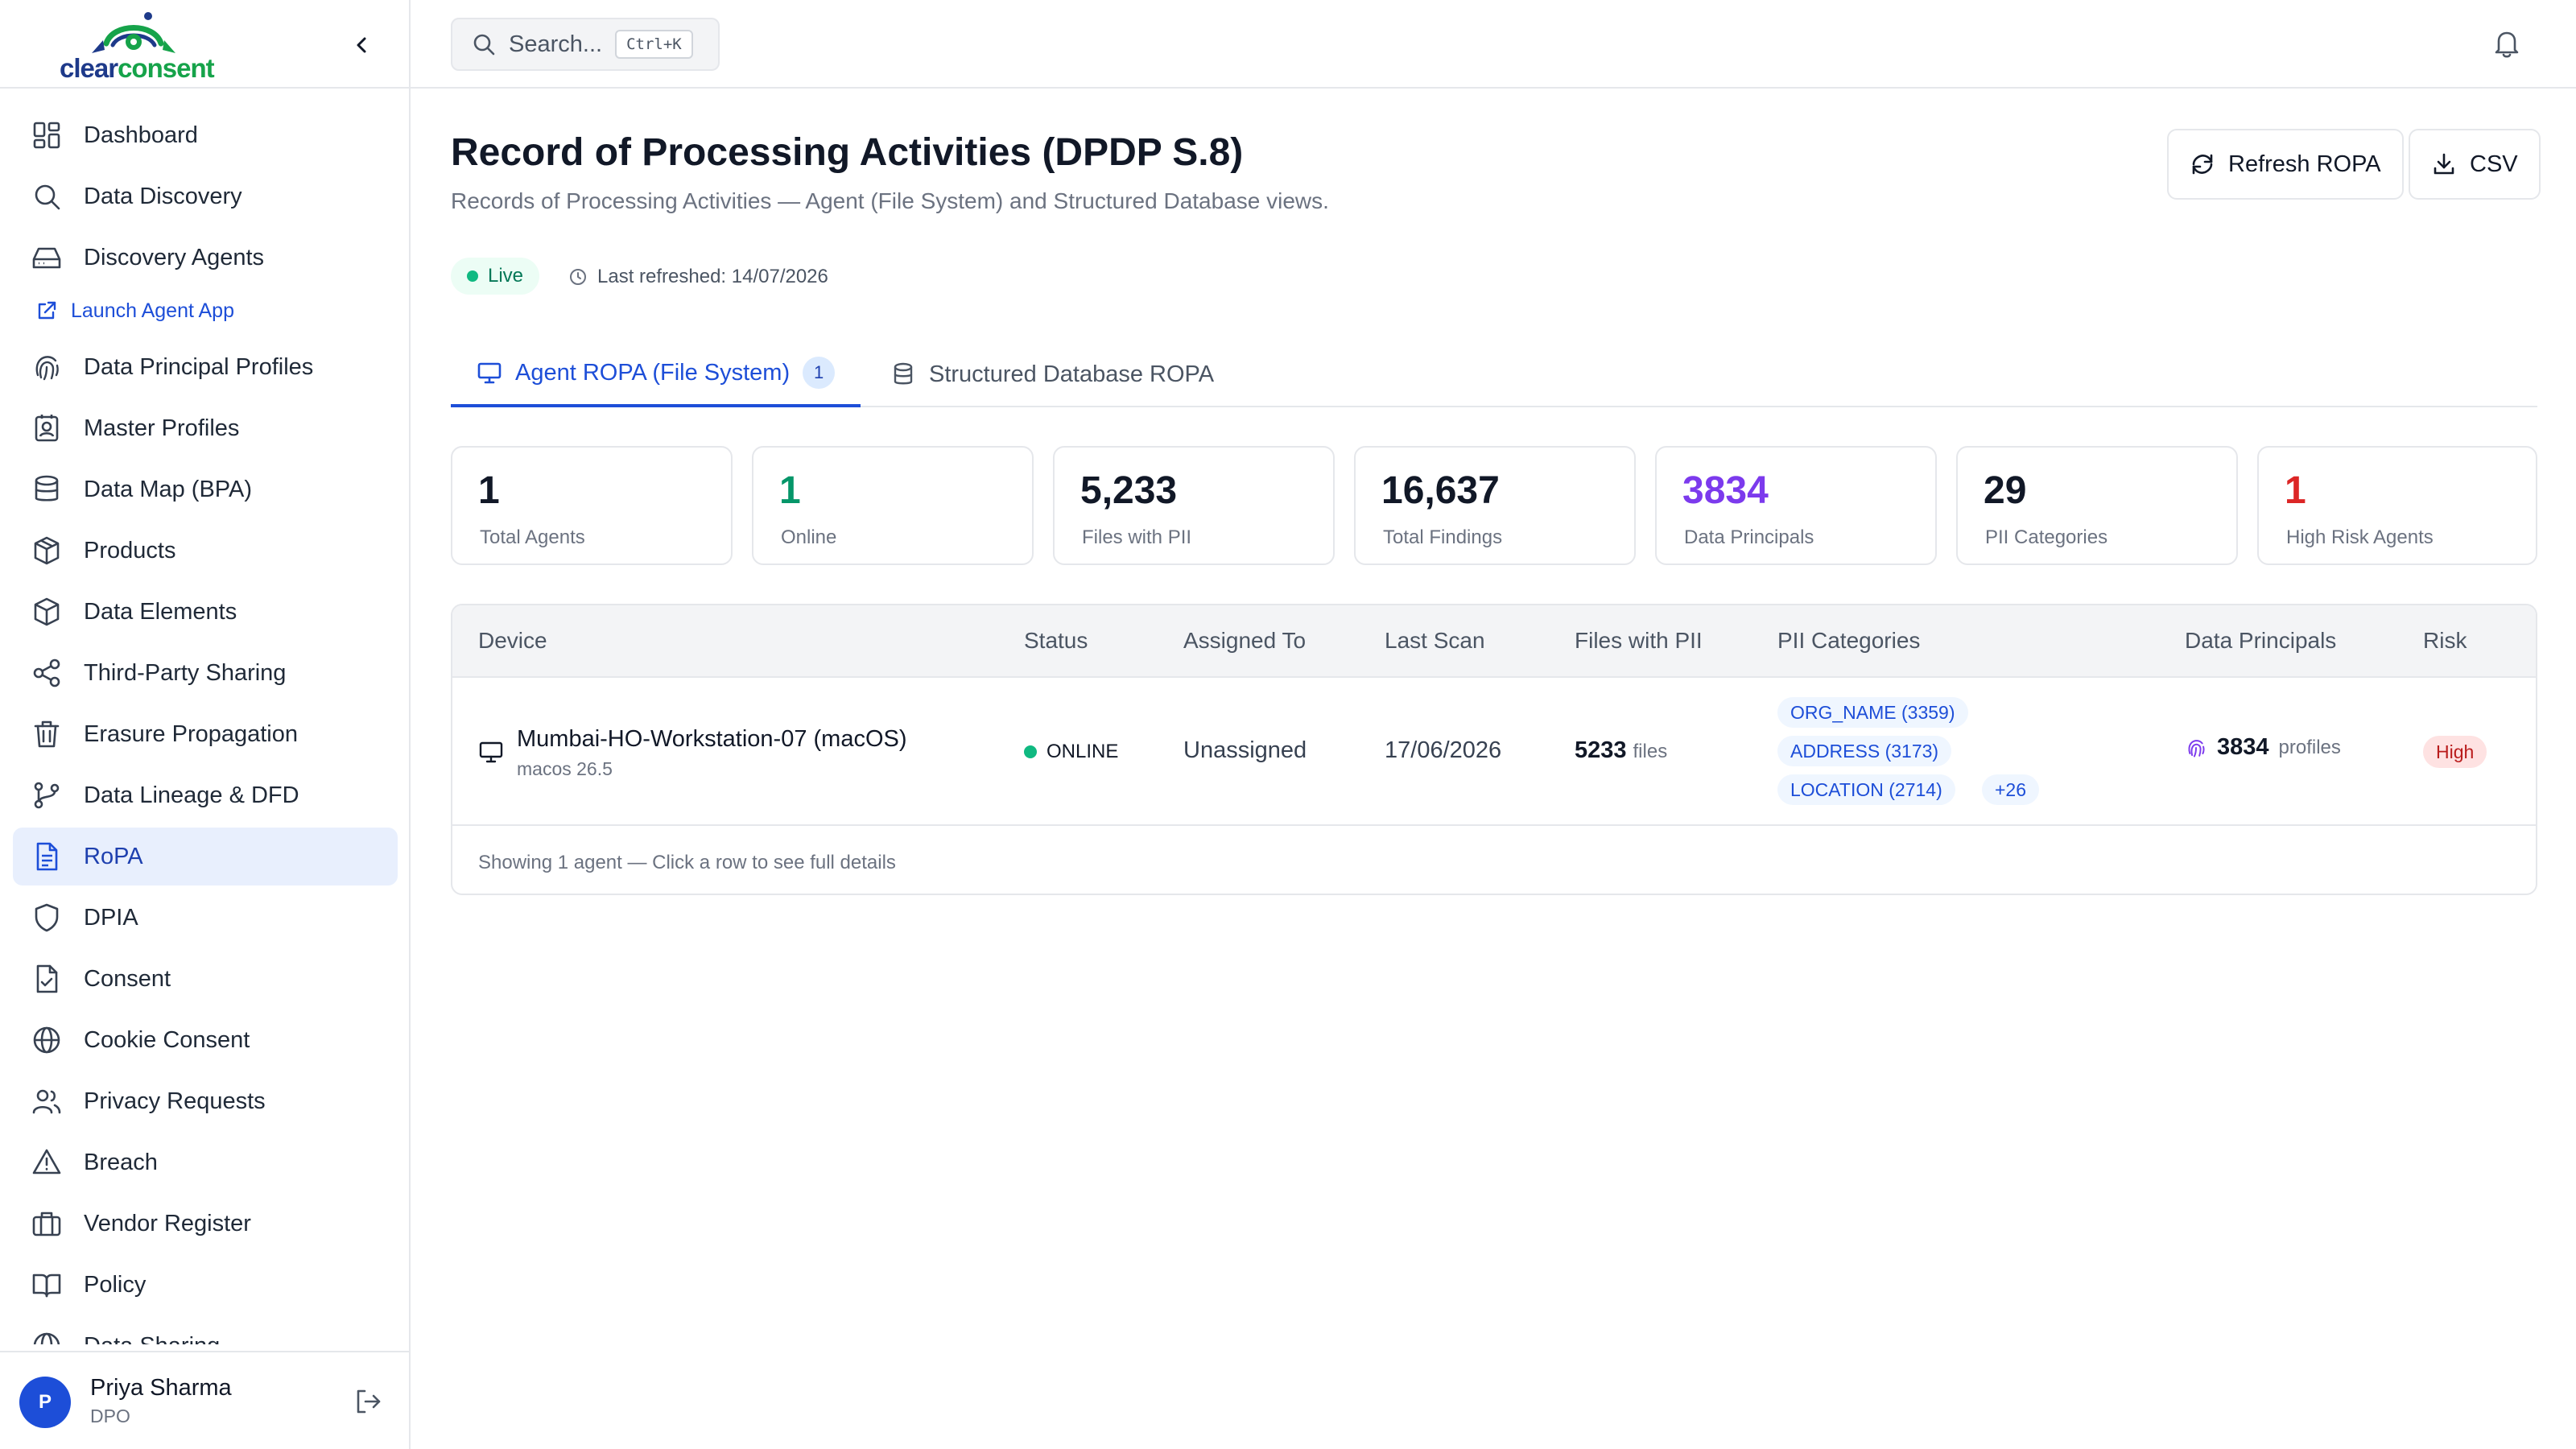  What do you see at coordinates (362, 45) in the screenshot?
I see `chevron-left-icon` at bounding box center [362, 45].